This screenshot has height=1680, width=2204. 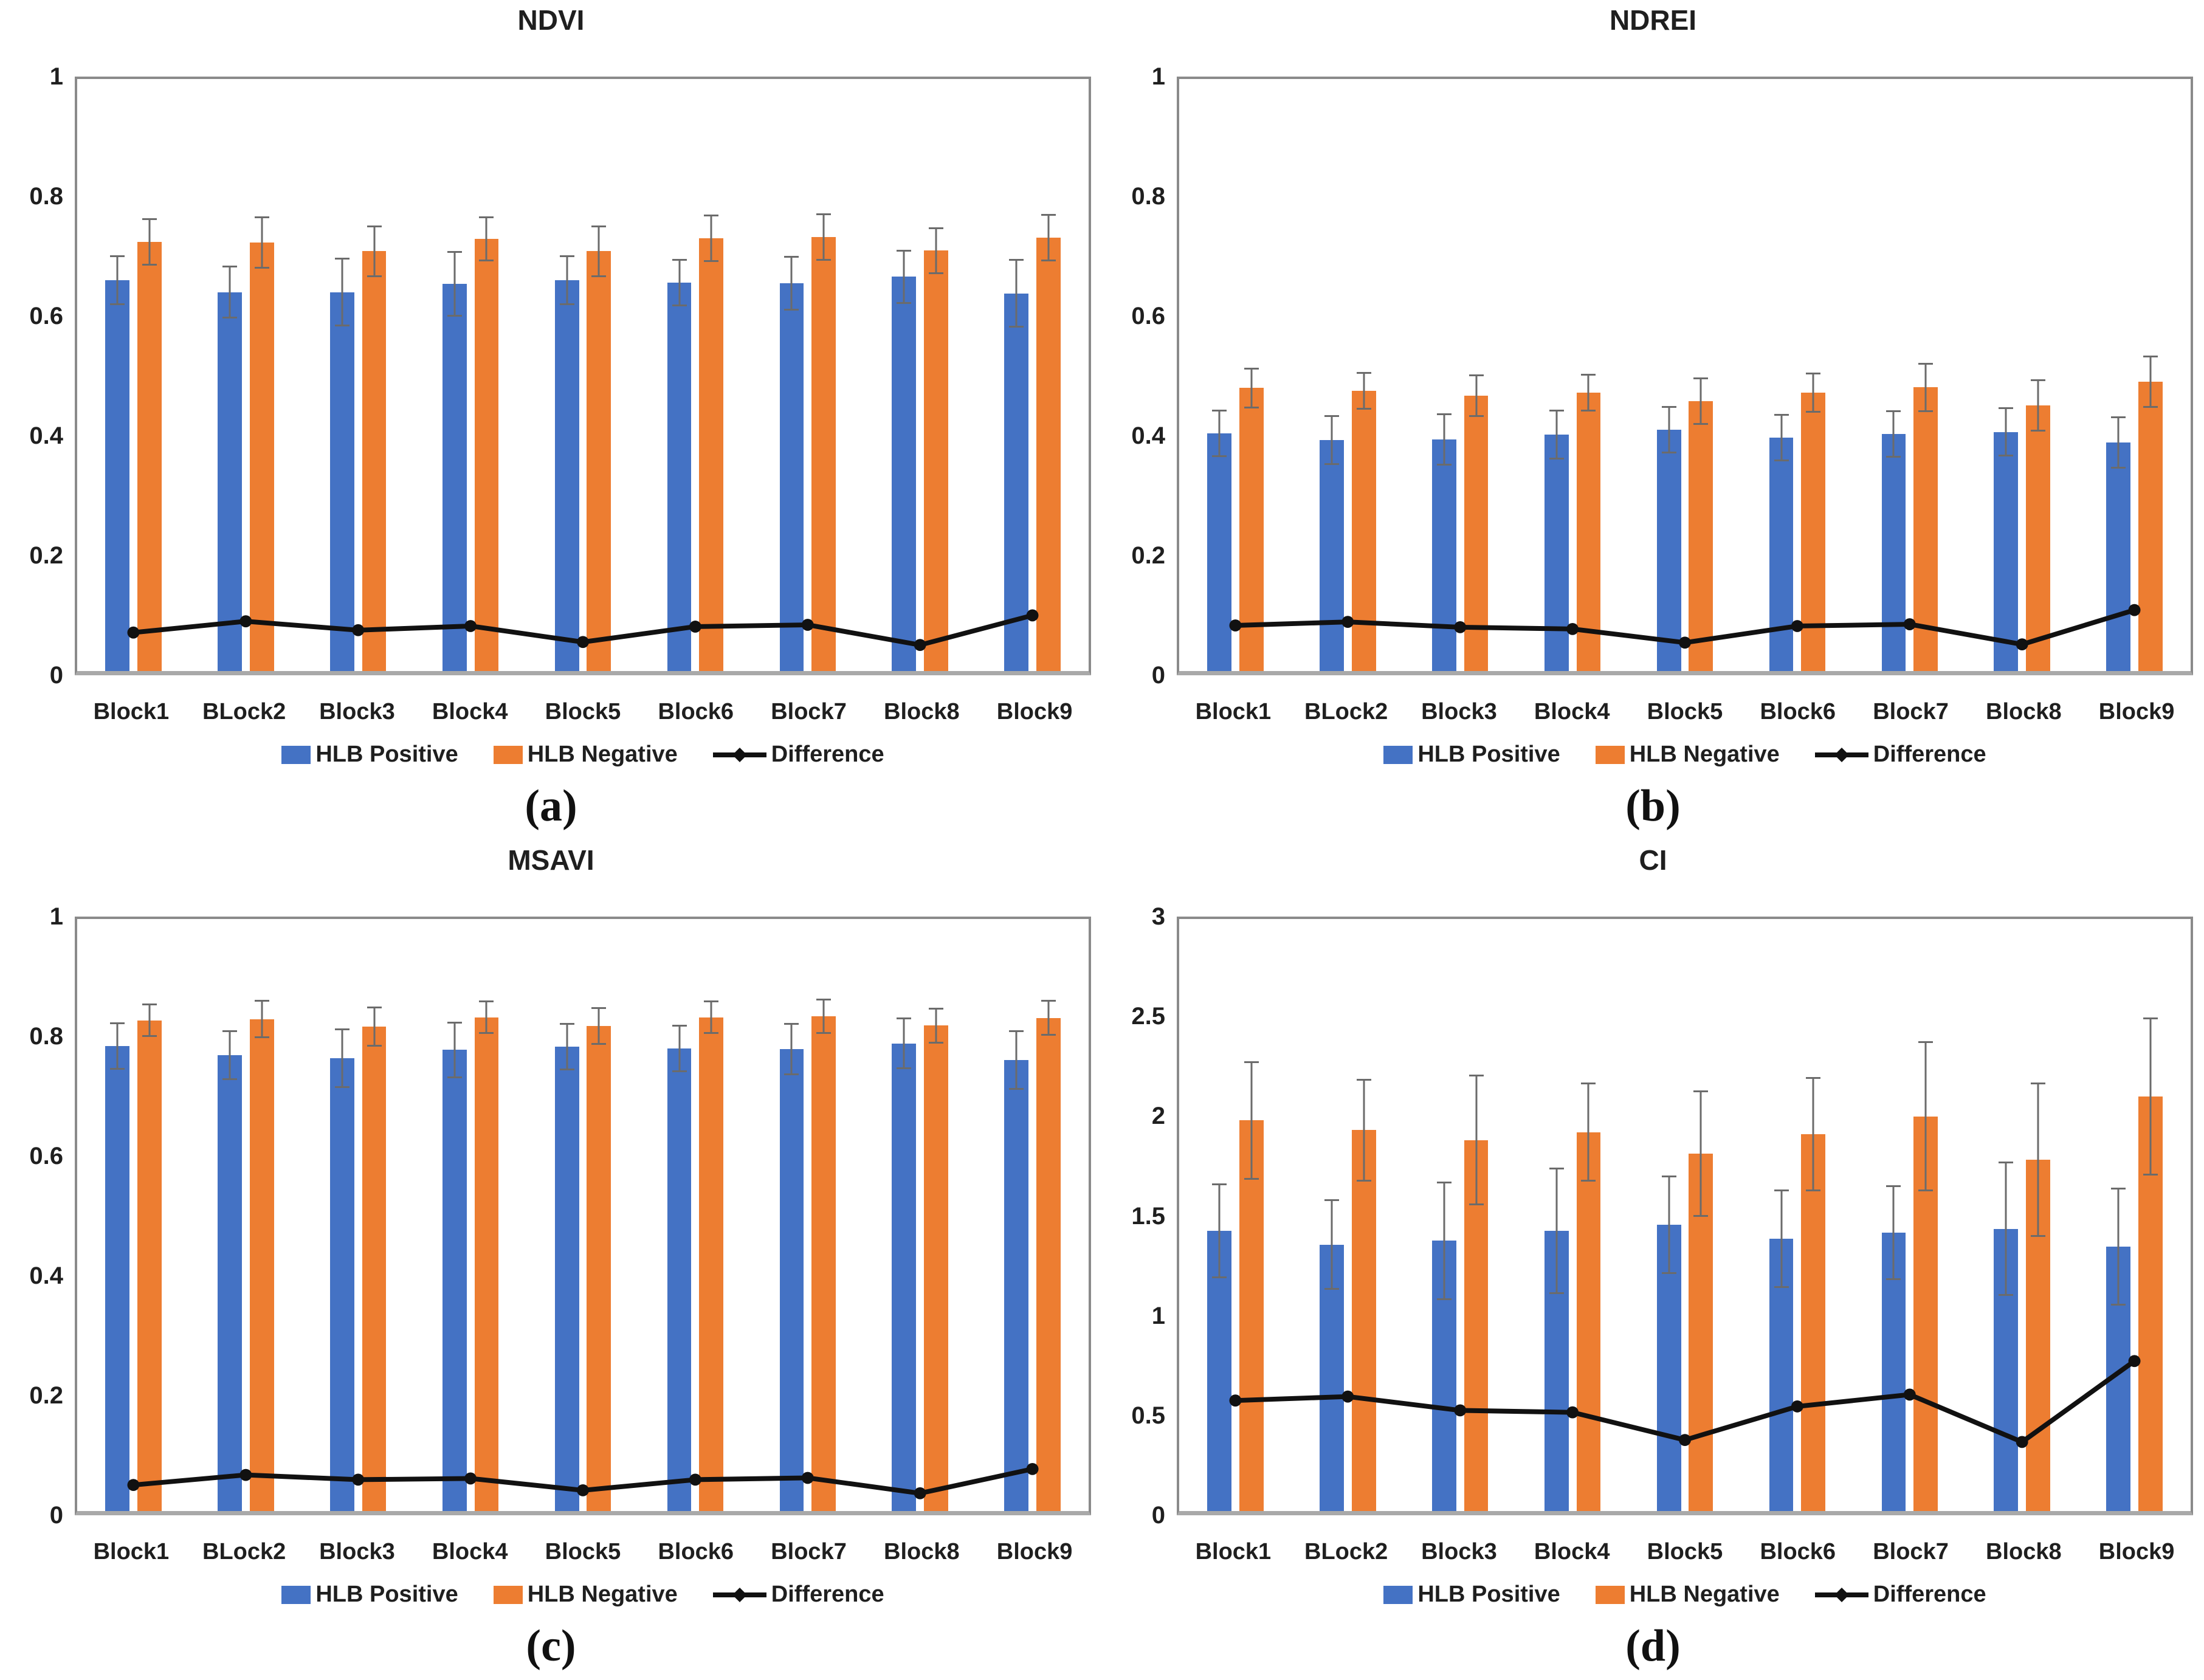 I want to click on x-axis-category-label: Block8, so click(x=922, y=712).